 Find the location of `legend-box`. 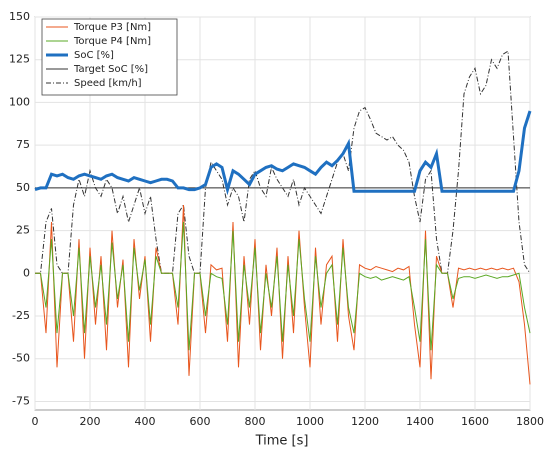

legend-box is located at coordinates (109, 57).